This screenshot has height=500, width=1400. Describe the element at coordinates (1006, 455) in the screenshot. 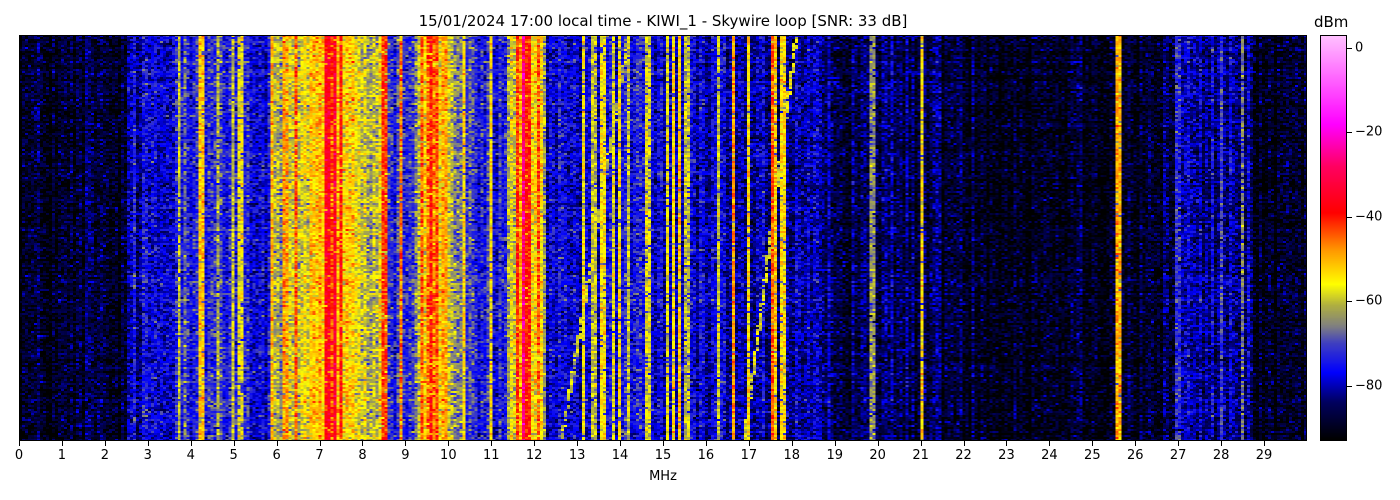

I see `x-tick-label: 23` at that location.